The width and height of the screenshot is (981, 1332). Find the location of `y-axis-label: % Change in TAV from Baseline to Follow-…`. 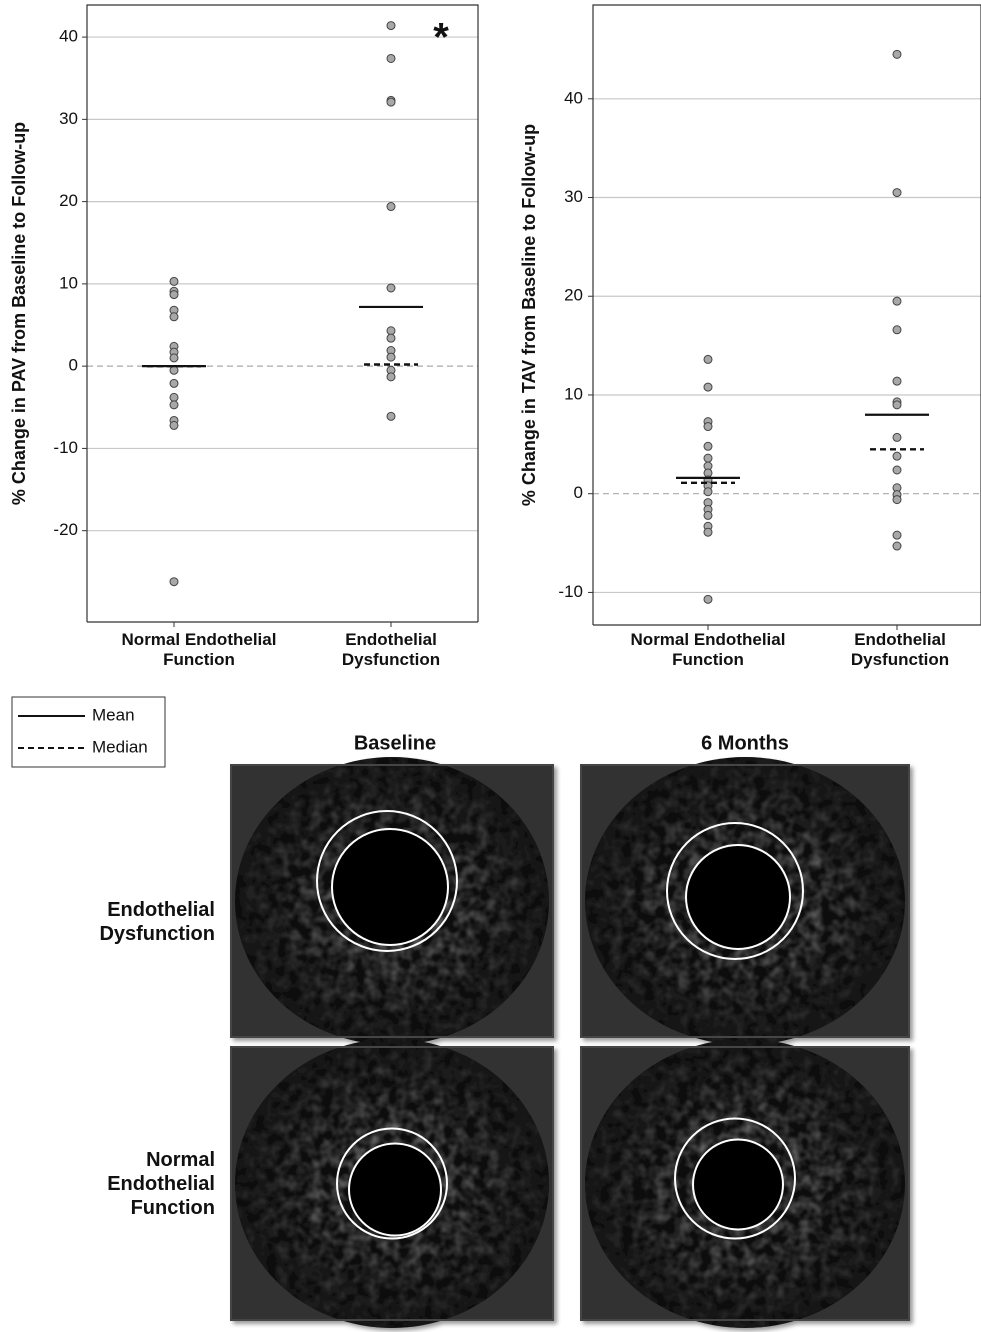

y-axis-label: % Change in TAV from Baseline to Follow-… is located at coordinates (529, 315).